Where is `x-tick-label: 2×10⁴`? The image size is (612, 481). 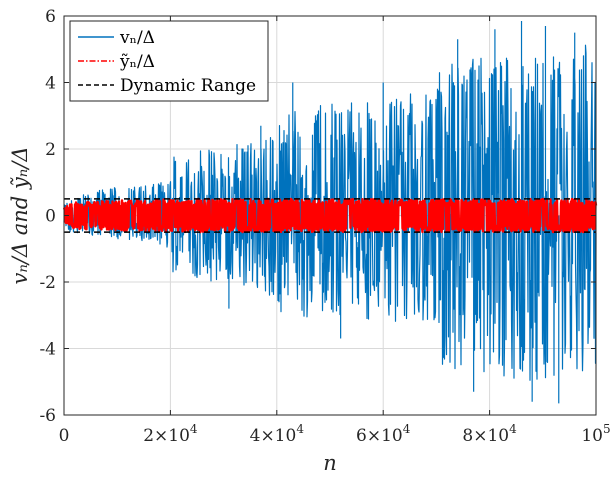 x-tick-label: 2×10⁴ is located at coordinates (170, 434).